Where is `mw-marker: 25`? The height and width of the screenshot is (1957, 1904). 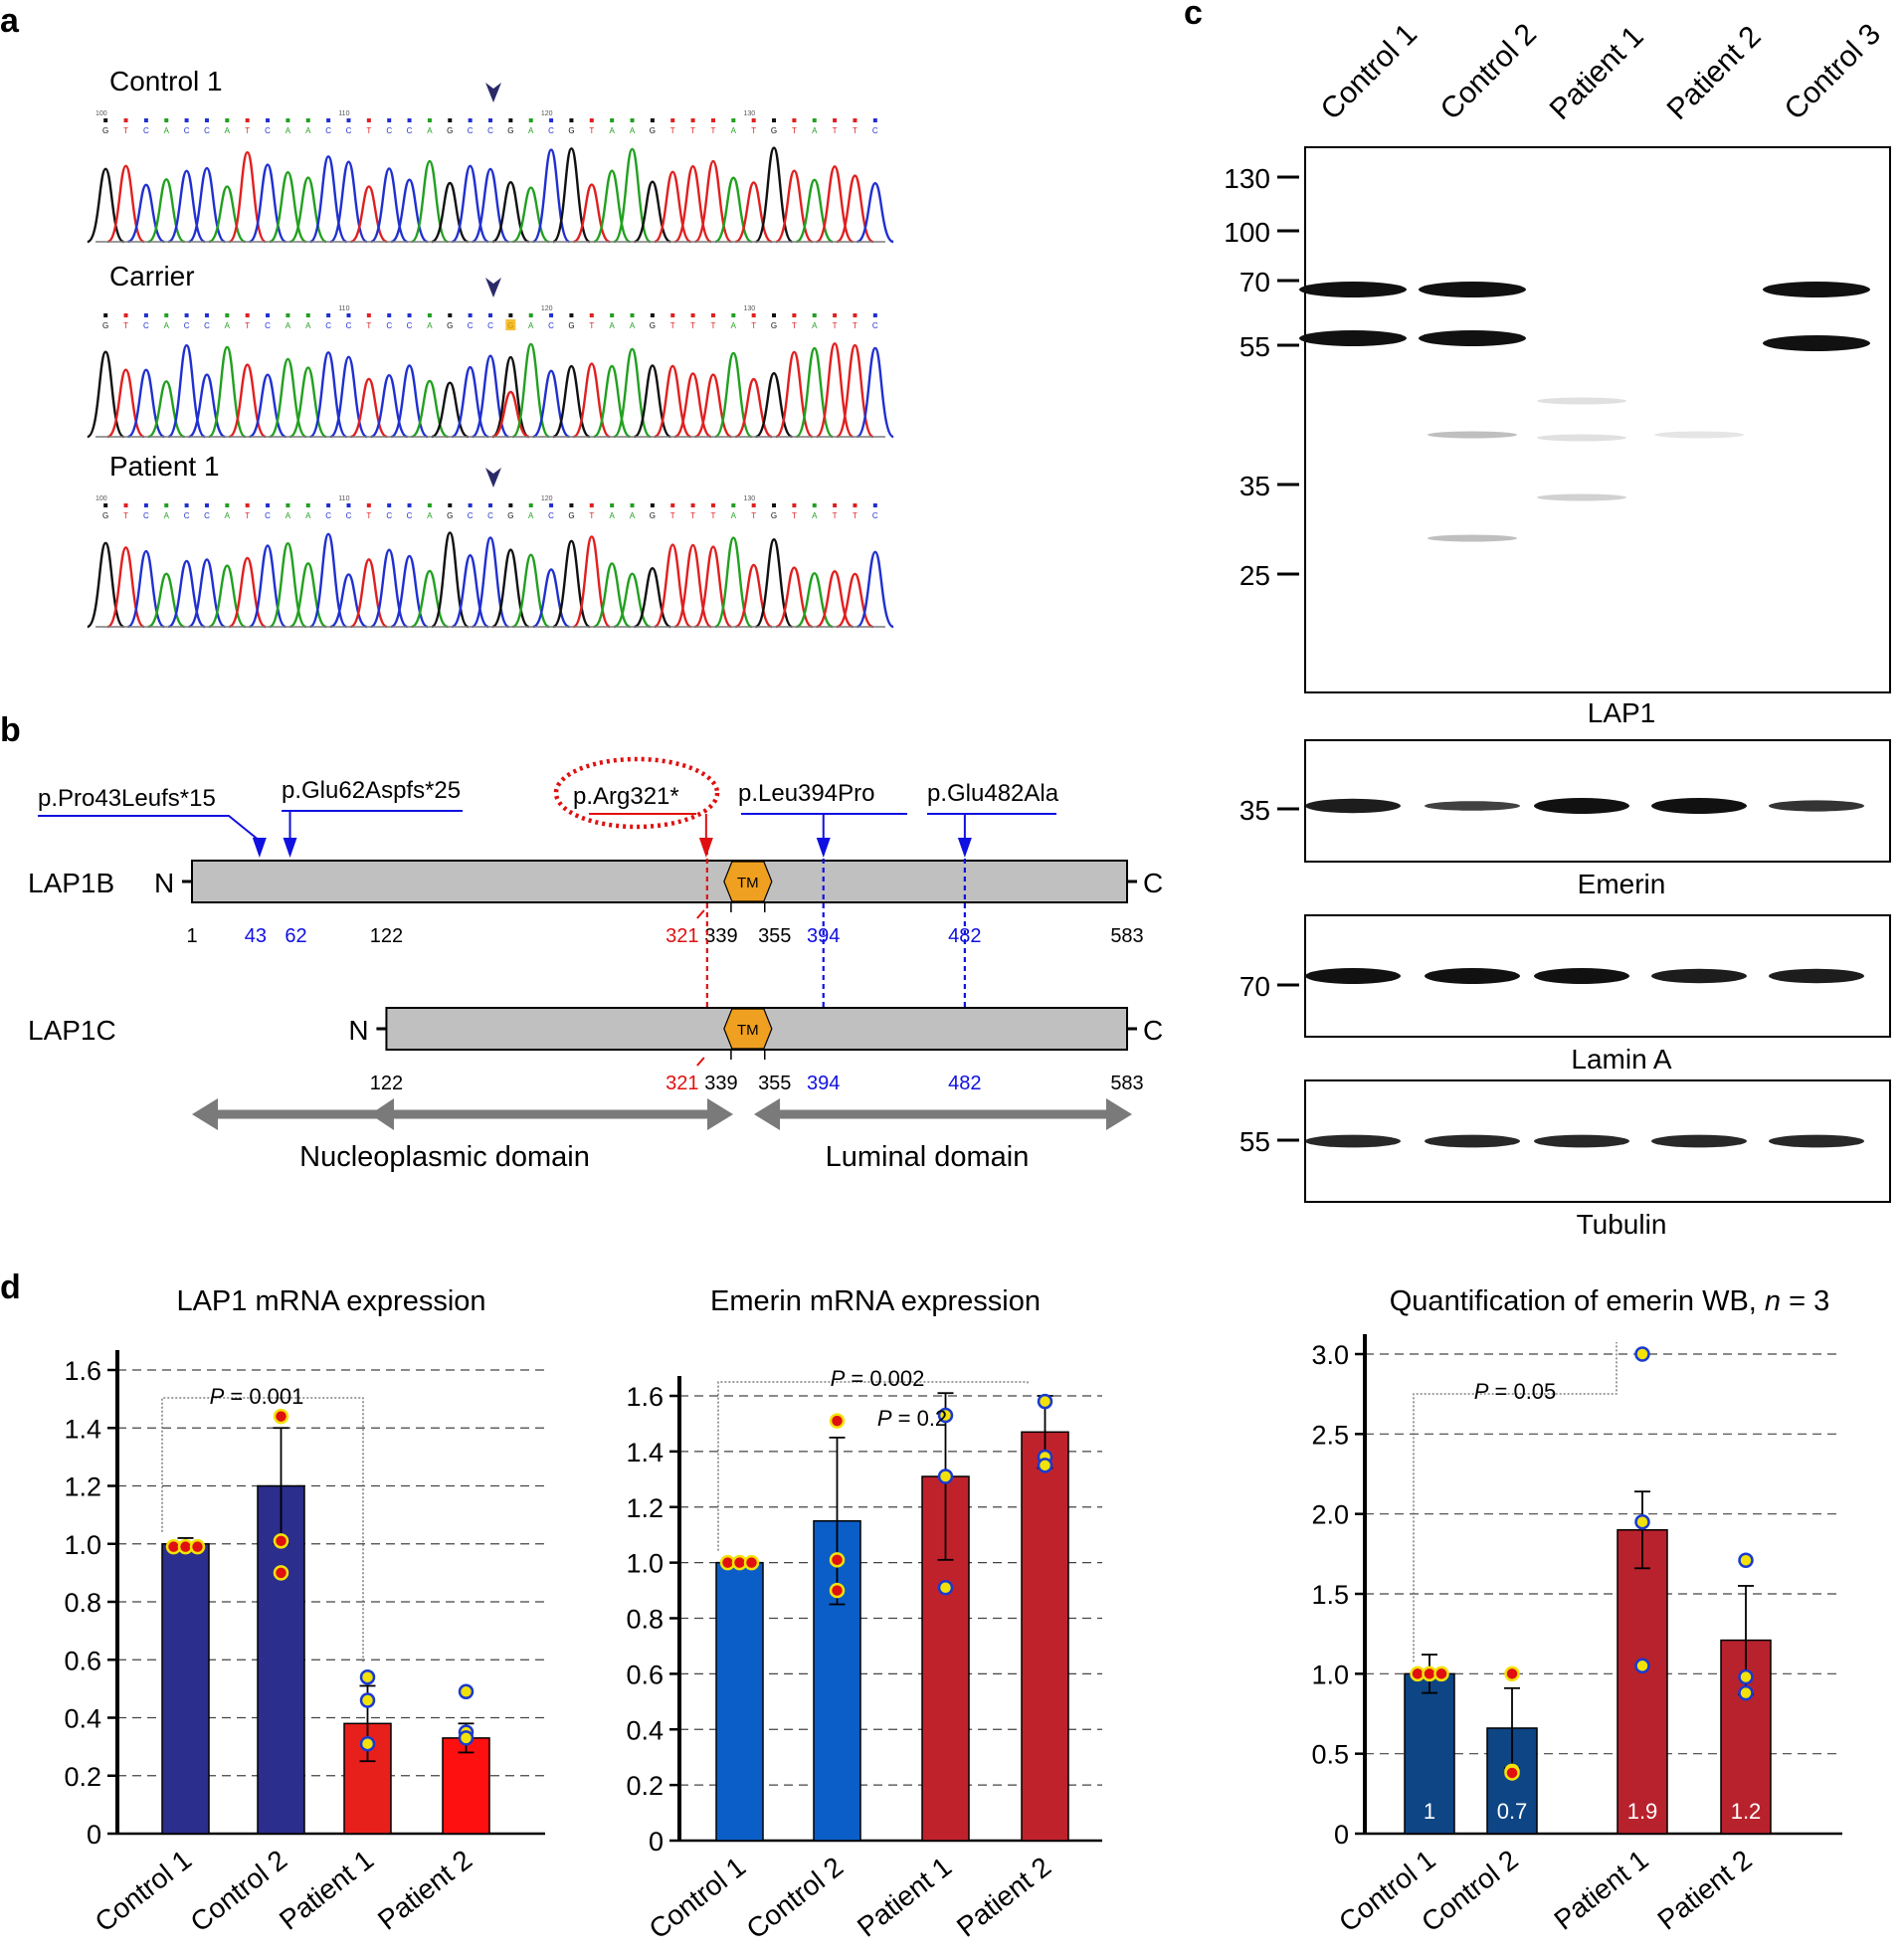
mw-marker: 25 is located at coordinates (1254, 575).